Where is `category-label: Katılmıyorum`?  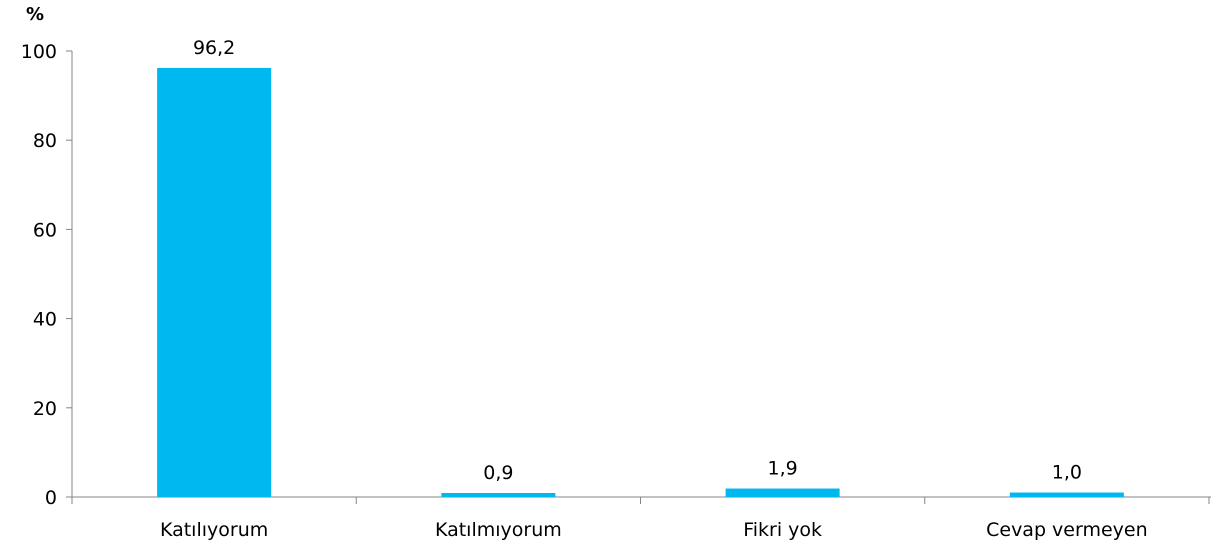
category-label: Katılmıyorum is located at coordinates (498, 530).